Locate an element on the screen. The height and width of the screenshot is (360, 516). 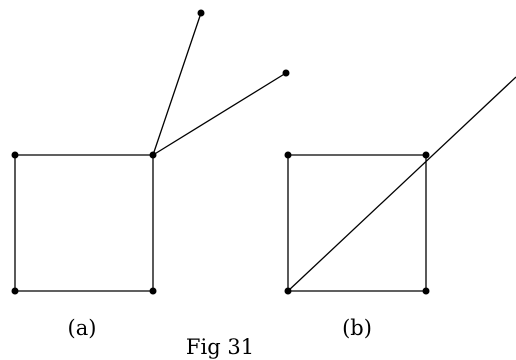
graph-b-vertex-top-right is located at coordinates (426, 155).